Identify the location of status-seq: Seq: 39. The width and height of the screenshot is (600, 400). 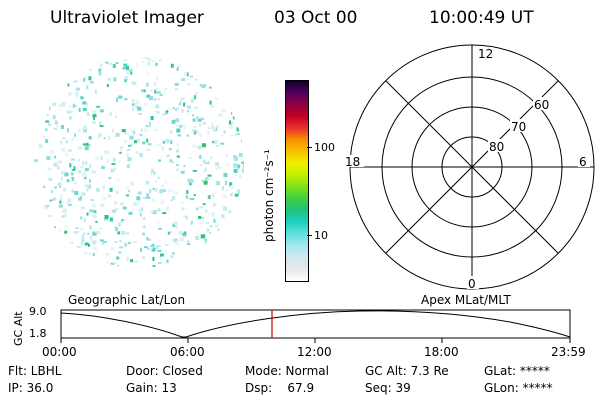
(388, 388).